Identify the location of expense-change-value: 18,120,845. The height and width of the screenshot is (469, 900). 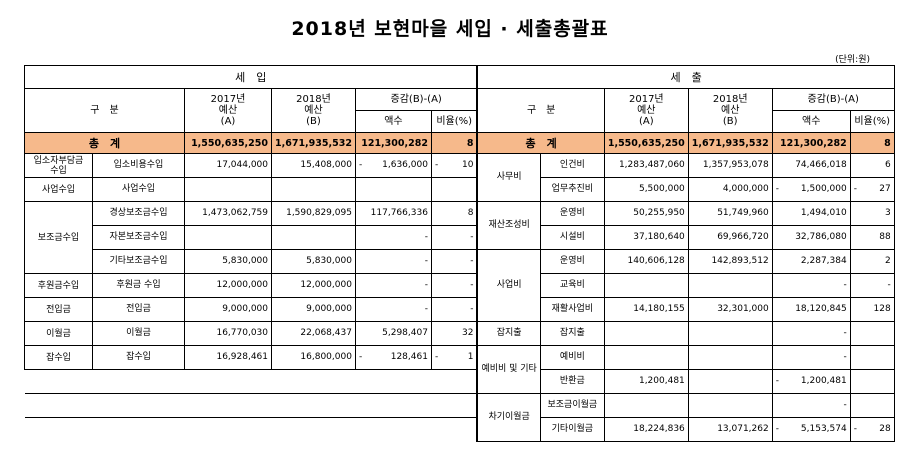
(821, 309).